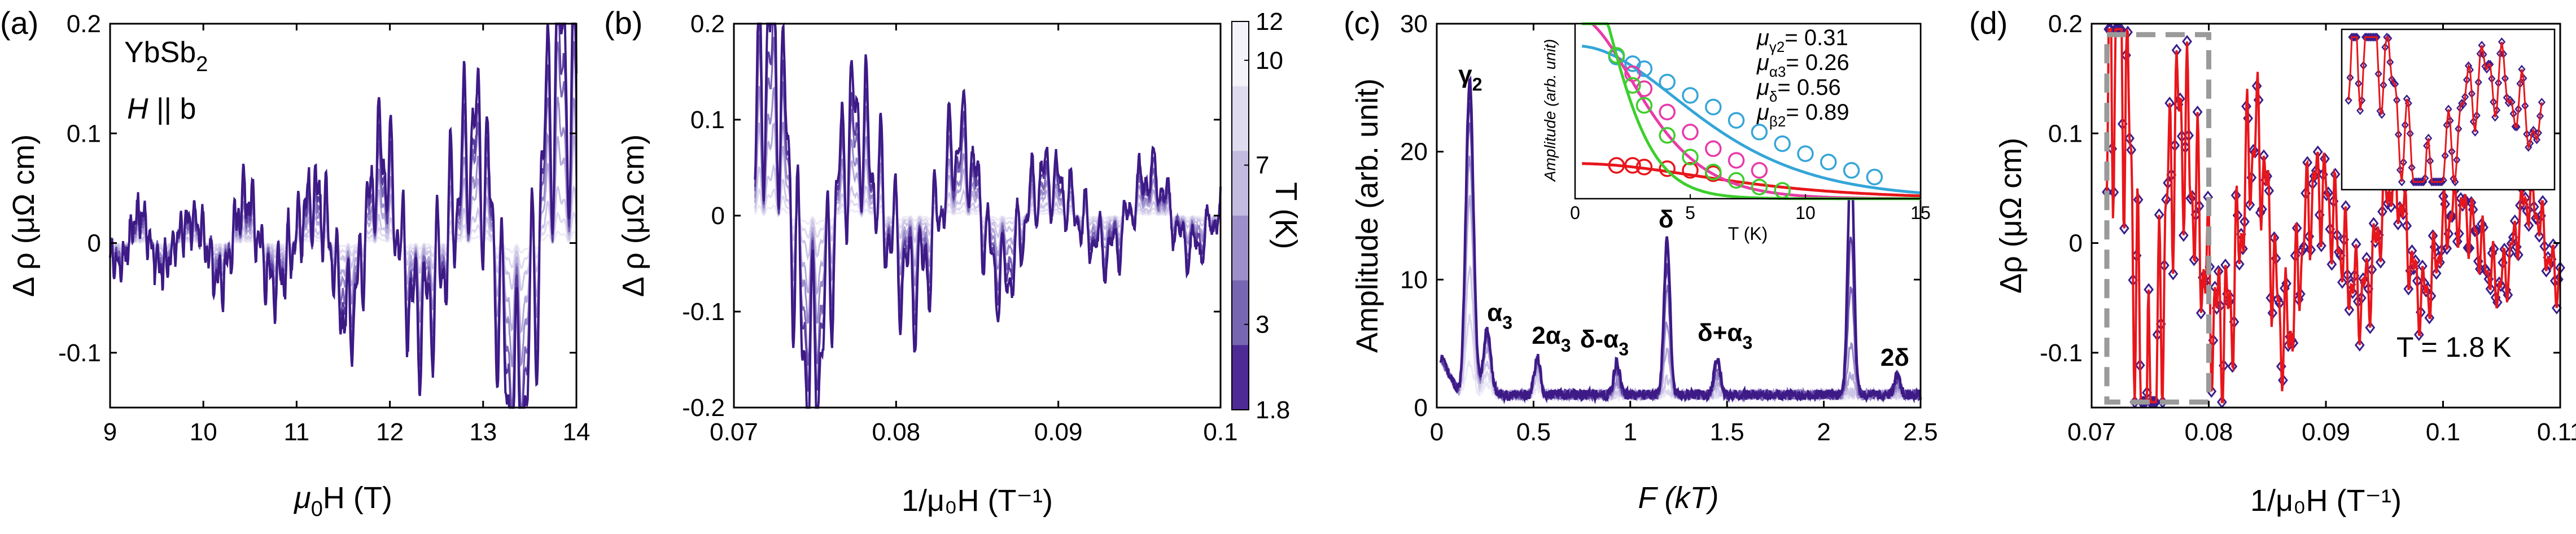 This screenshot has width=2576, height=534. What do you see at coordinates (161, 109) in the screenshot?
I see `panel-a-field-direction: H || b` at bounding box center [161, 109].